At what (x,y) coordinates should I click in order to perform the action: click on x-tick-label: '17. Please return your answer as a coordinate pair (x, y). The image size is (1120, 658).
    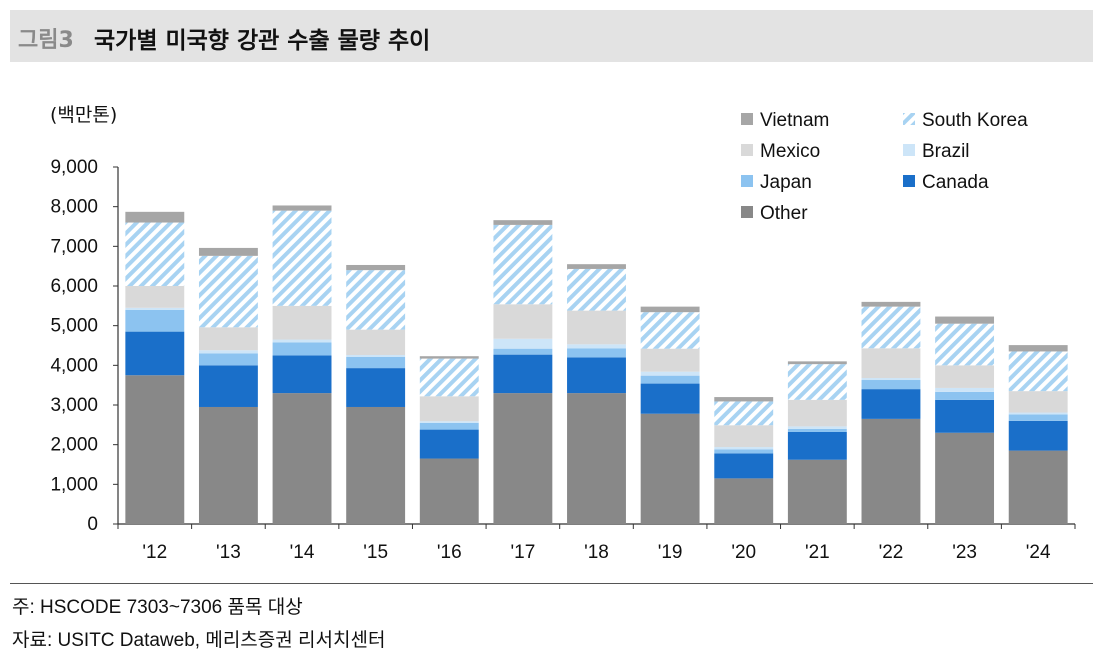
    Looking at the image, I should click on (523, 552).